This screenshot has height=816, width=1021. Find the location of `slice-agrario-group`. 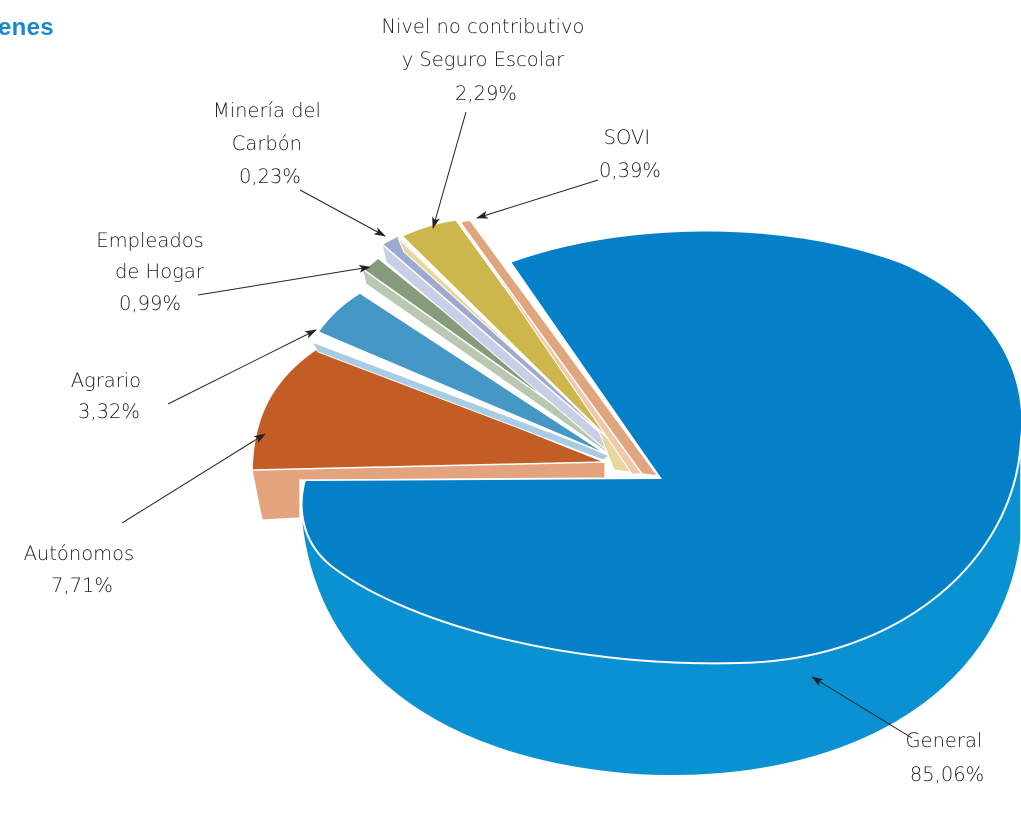

slice-agrario-group is located at coordinates (461, 376).